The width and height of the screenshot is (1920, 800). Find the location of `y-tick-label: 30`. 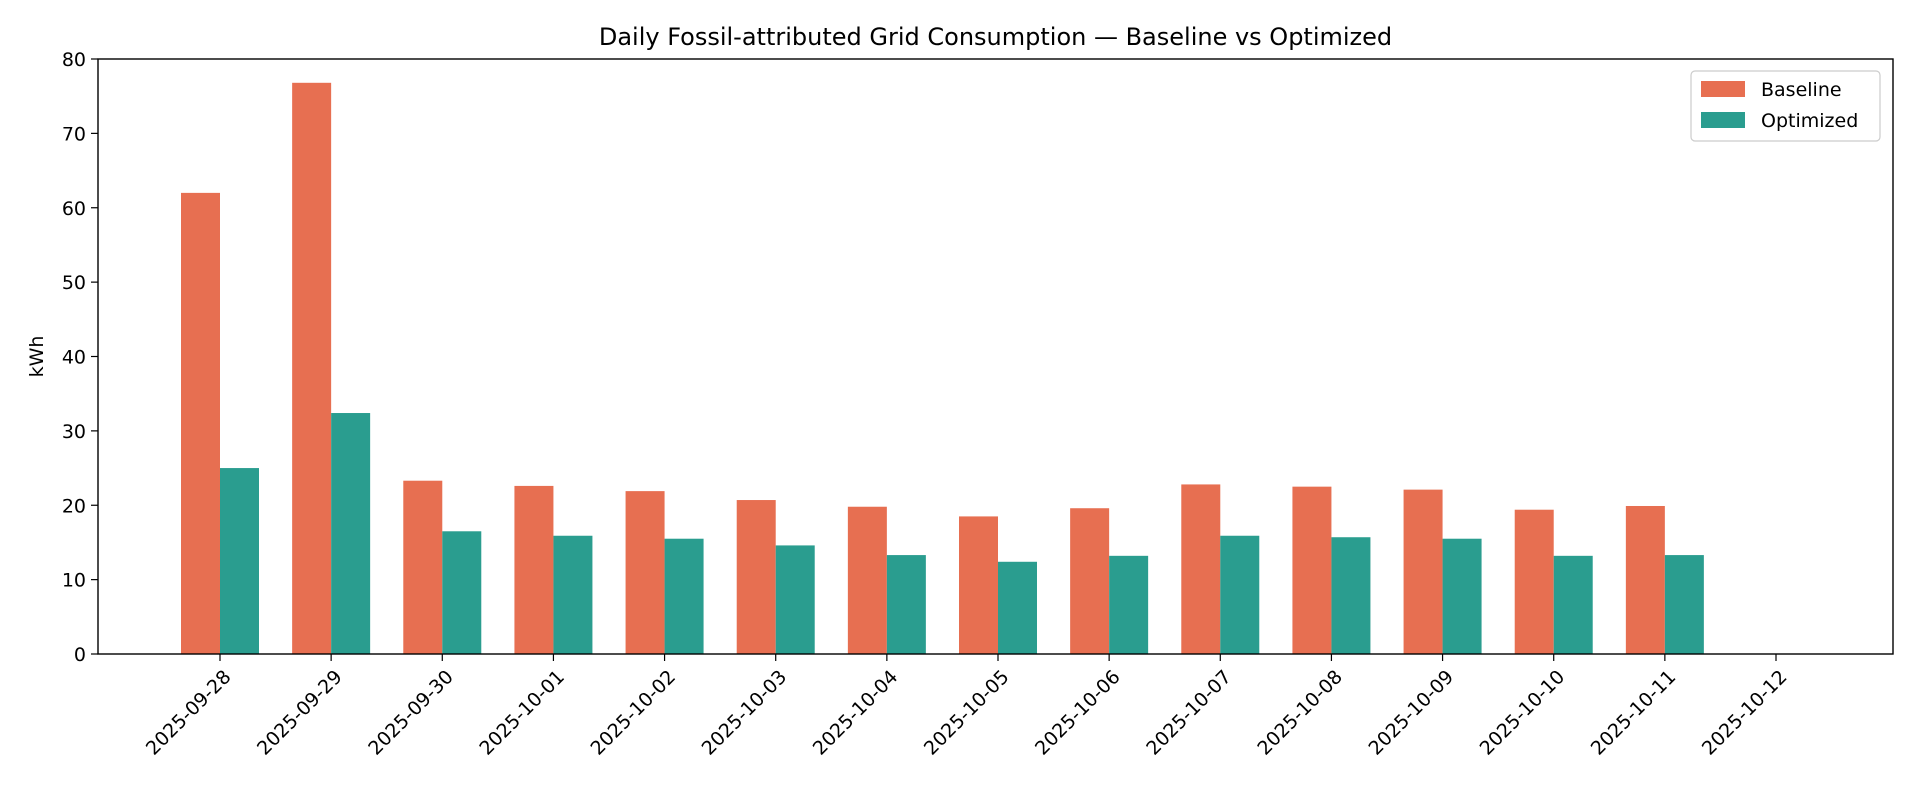

y-tick-label: 30 is located at coordinates (74, 432).